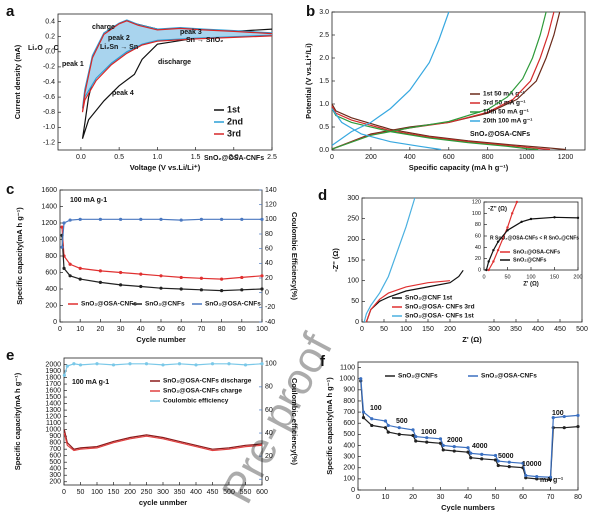  What do you see at coordinates (353, 281) in the screenshot?
I see `y-tick-label: 100` at bounding box center [353, 281].